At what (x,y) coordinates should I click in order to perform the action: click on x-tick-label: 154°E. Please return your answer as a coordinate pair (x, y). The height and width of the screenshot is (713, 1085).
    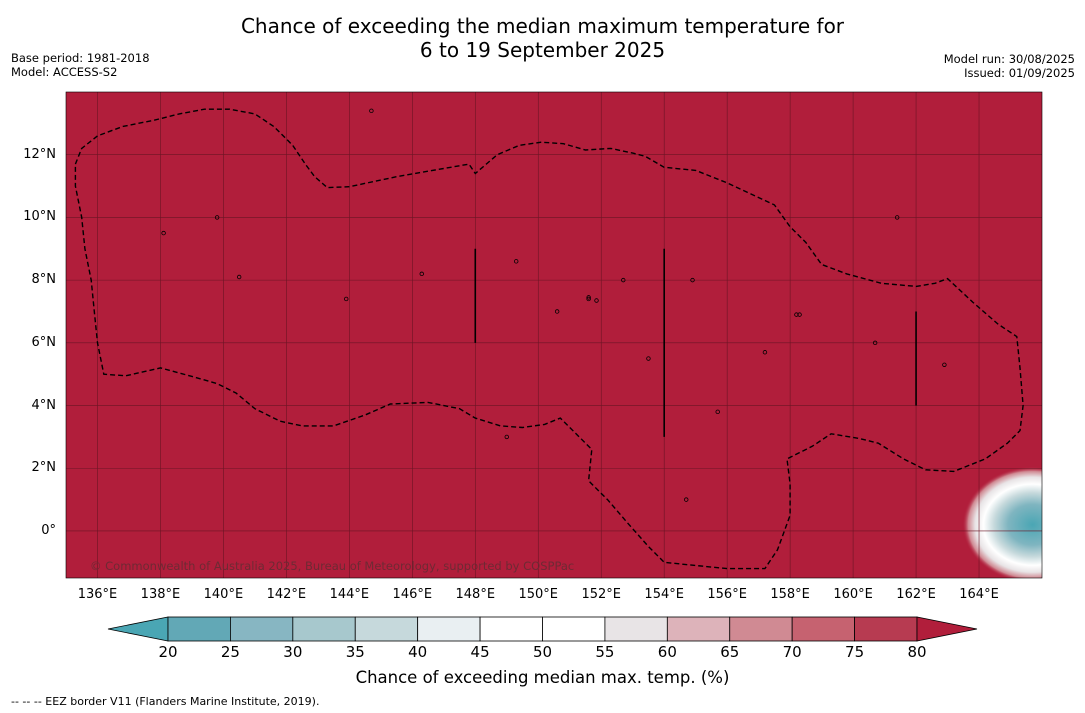
    Looking at the image, I should click on (664, 594).